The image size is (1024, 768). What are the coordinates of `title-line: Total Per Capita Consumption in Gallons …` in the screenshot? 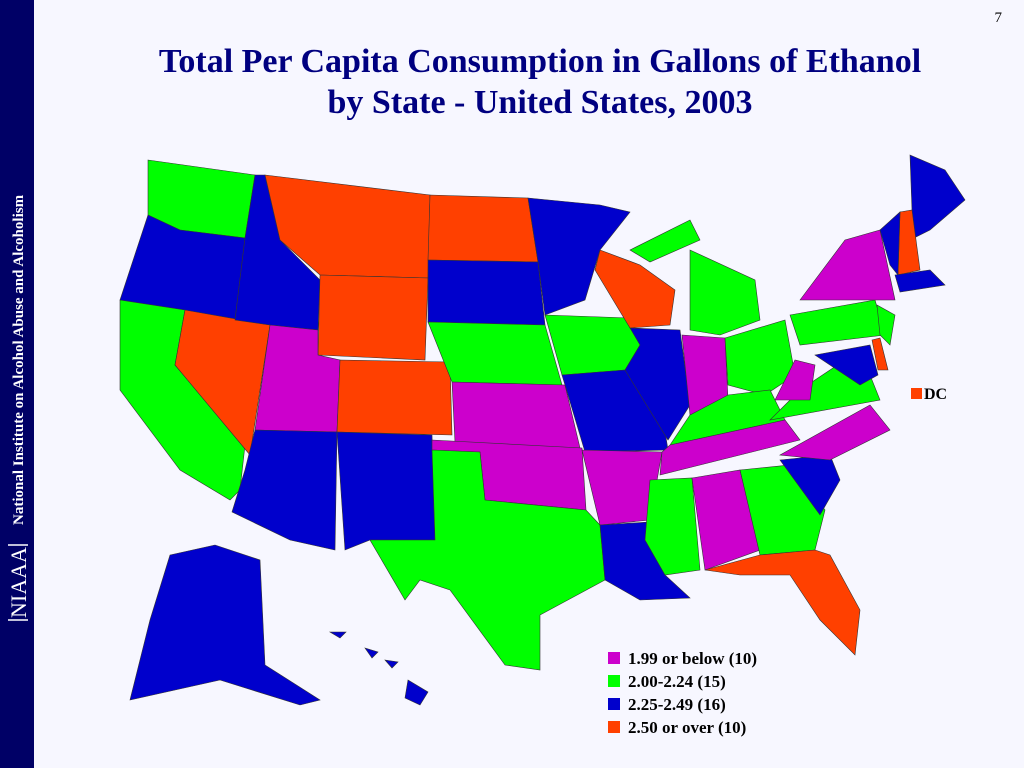 It's located at (540, 61).